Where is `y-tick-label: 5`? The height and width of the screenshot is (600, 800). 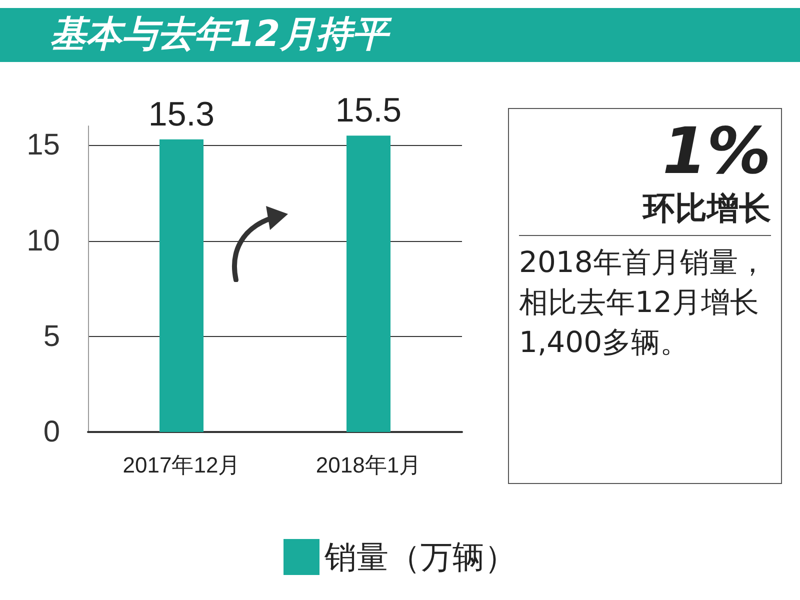 y-tick-label: 5 is located at coordinates (51, 336).